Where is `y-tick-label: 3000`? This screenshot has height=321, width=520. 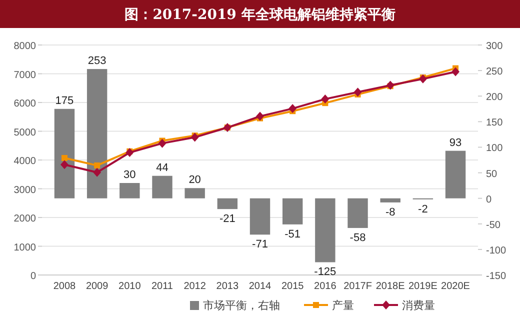
y-tick-label: 3000 is located at coordinates (25, 190).